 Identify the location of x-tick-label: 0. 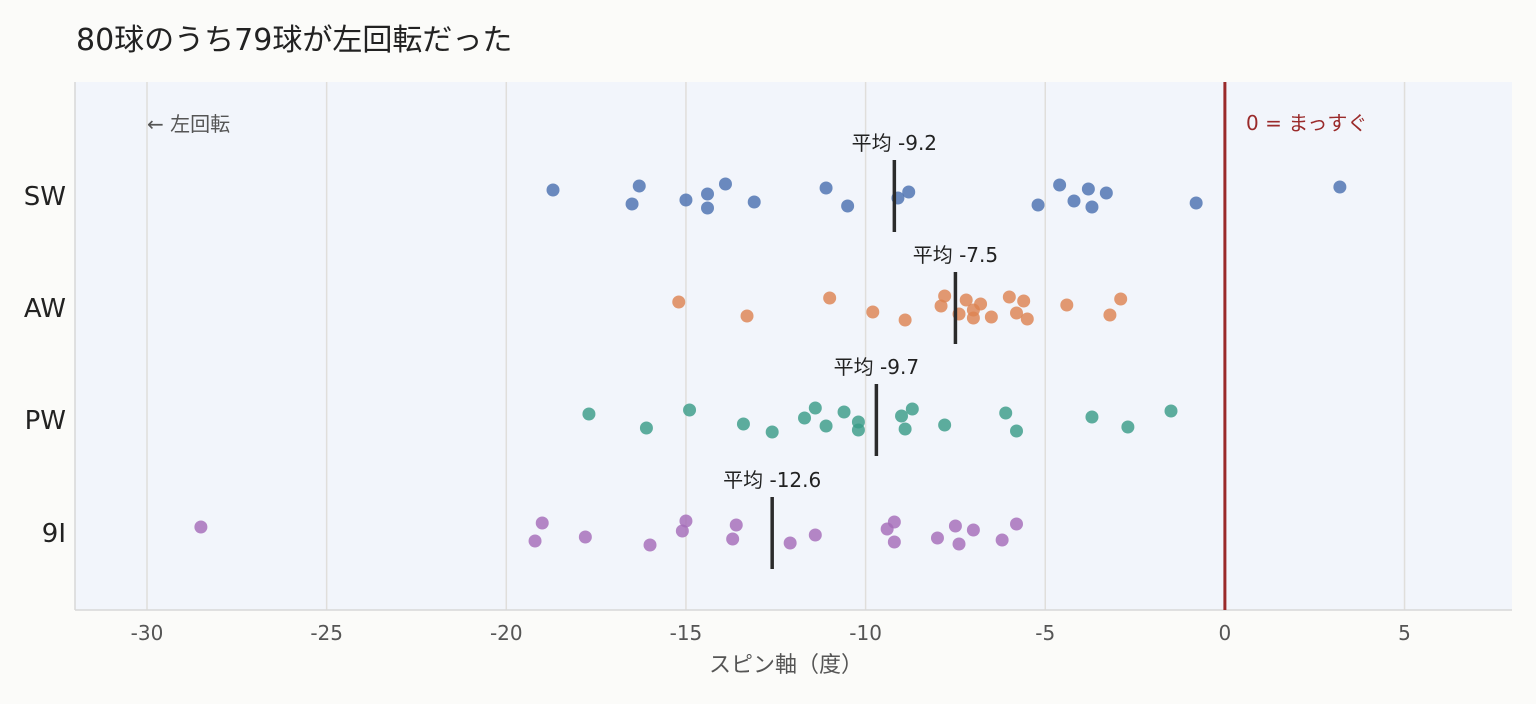
(1225, 633).